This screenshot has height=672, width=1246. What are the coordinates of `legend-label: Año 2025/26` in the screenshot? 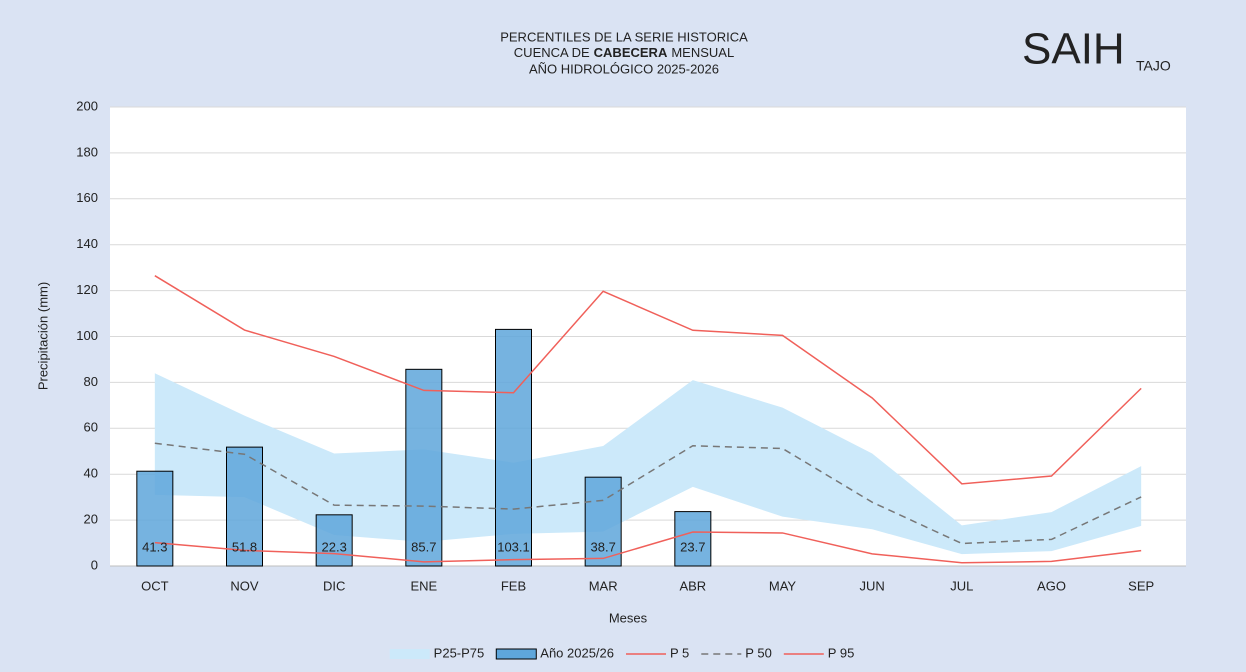 It's located at (577, 652).